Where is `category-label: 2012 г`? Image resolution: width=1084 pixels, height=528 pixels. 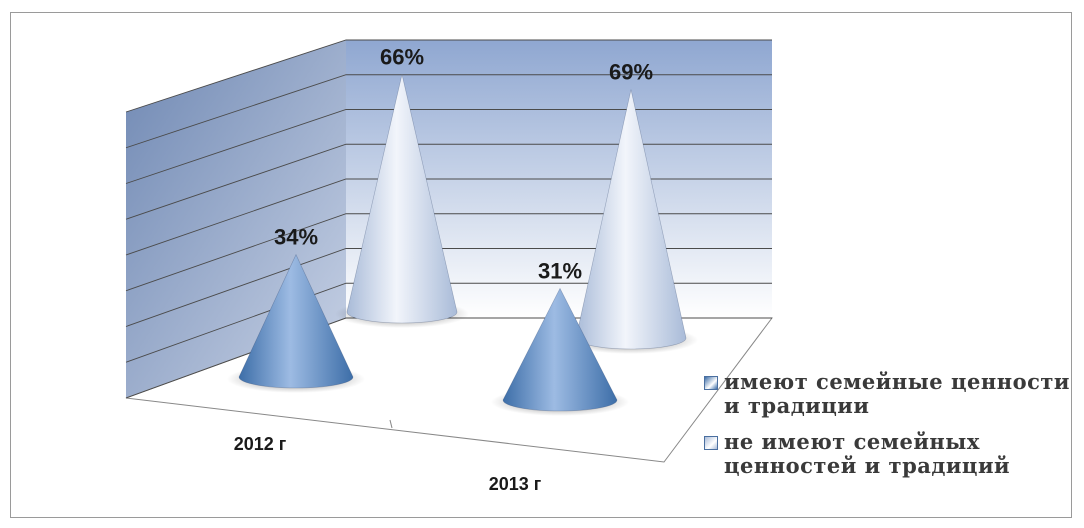 category-label: 2012 г is located at coordinates (260, 444).